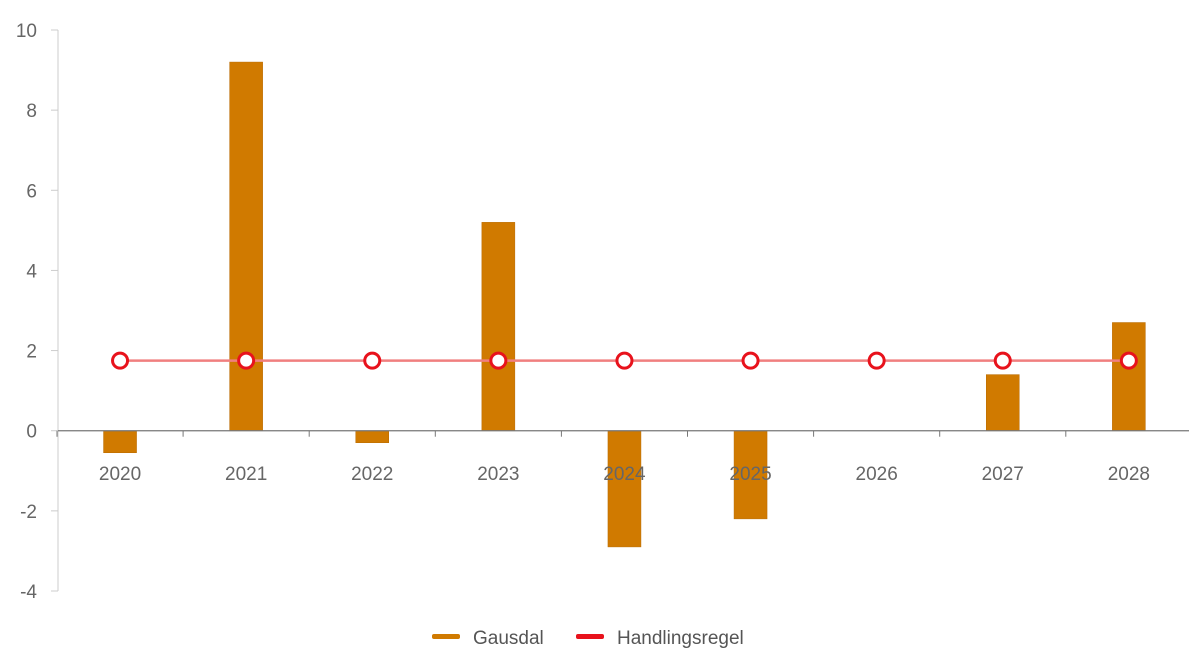 This screenshot has height=650, width=1189. Describe the element at coordinates (31, 432) in the screenshot. I see `y-tick-label: 0` at that location.